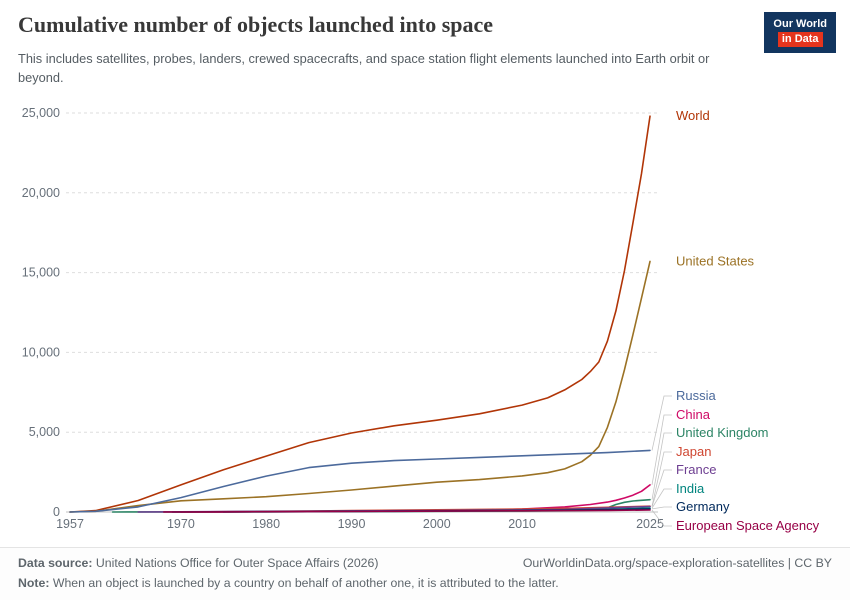 Image resolution: width=850 pixels, height=600 pixels. Describe the element at coordinates (650, 524) in the screenshot. I see `x-tick-label: 2025` at that location.